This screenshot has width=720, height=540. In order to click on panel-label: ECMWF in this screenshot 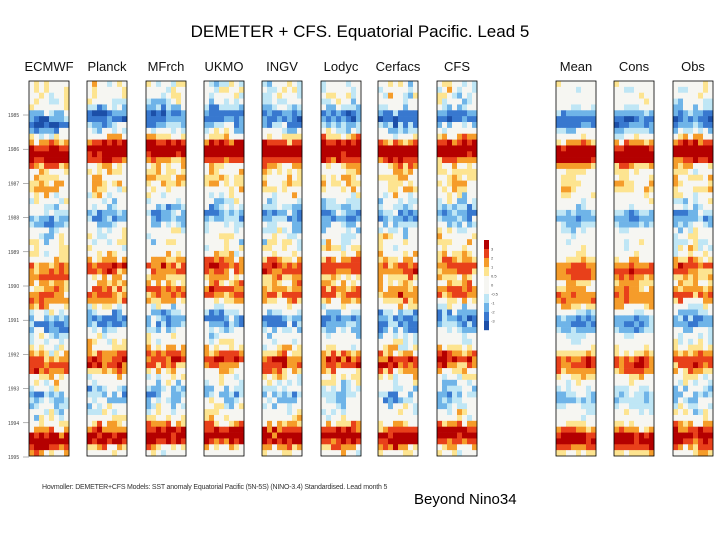, I will do `click(48, 66)`.